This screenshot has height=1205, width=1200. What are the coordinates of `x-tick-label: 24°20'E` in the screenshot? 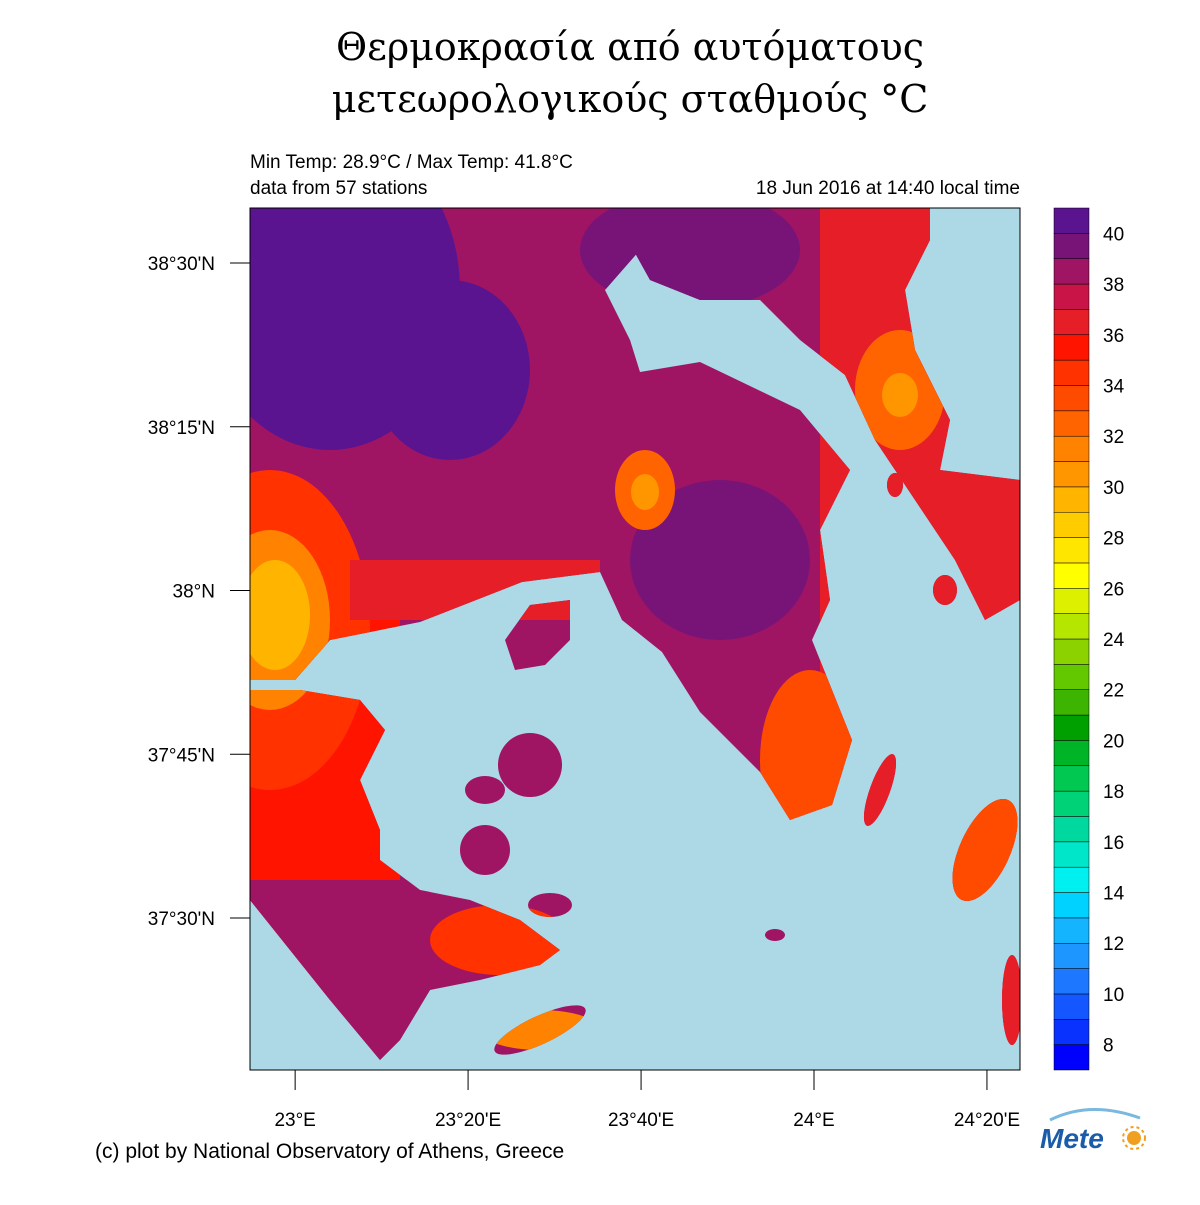 It's located at (987, 1120).